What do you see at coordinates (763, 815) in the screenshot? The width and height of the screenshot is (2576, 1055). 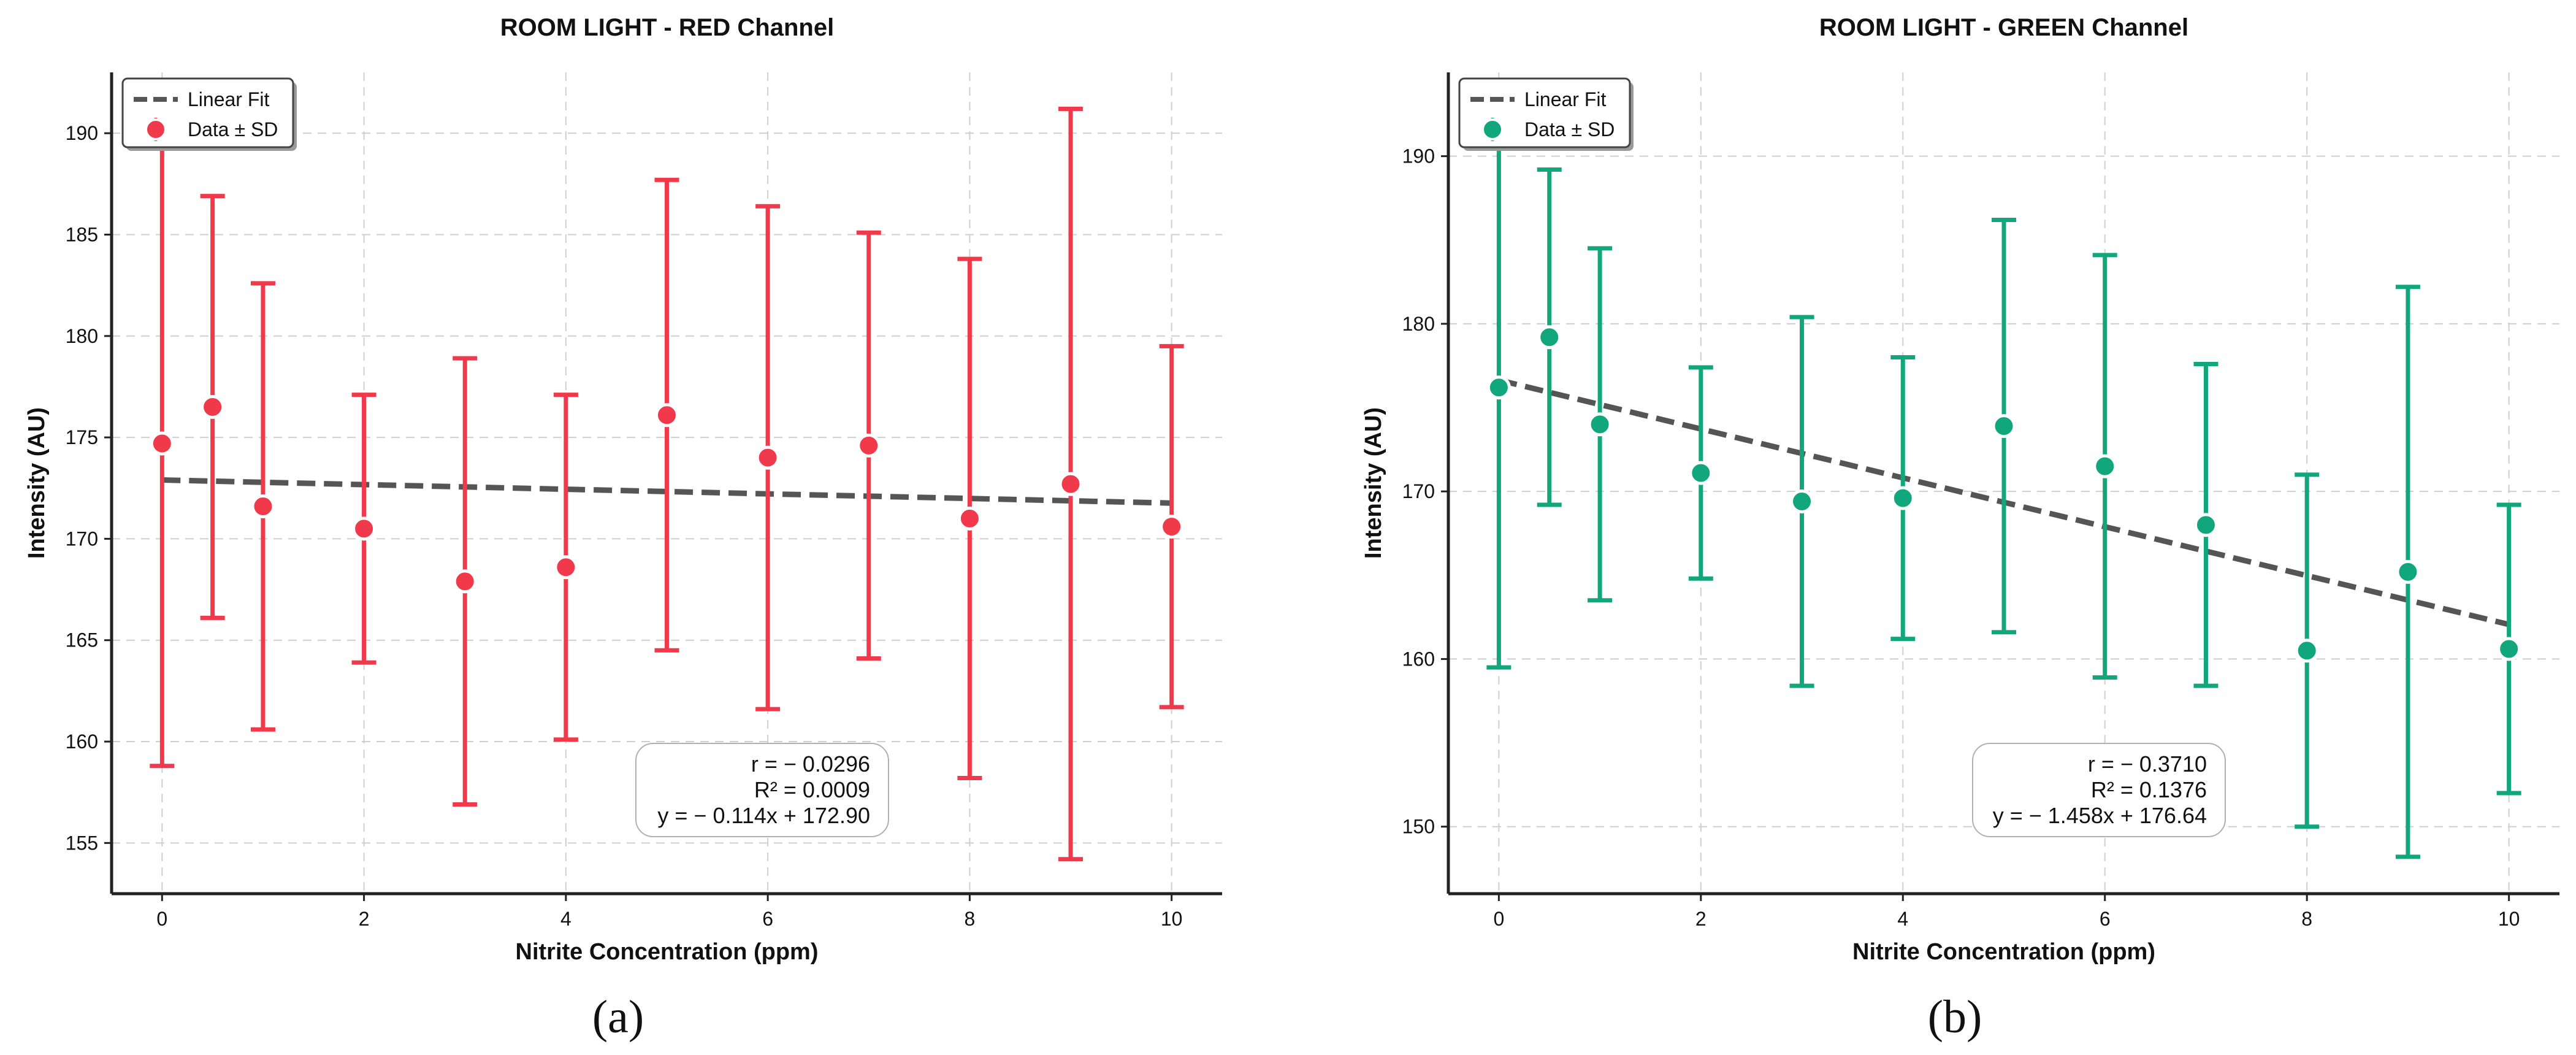 I see `stats-equation: y = − 0.114x + 172.90` at bounding box center [763, 815].